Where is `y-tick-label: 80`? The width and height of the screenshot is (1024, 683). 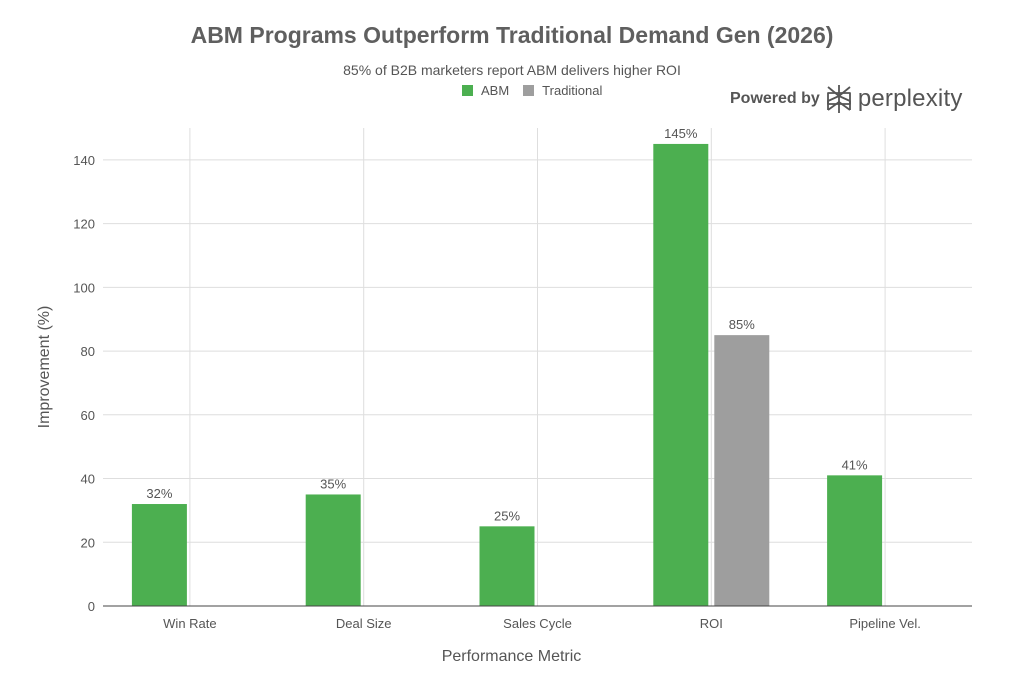 y-tick-label: 80 is located at coordinates (88, 351).